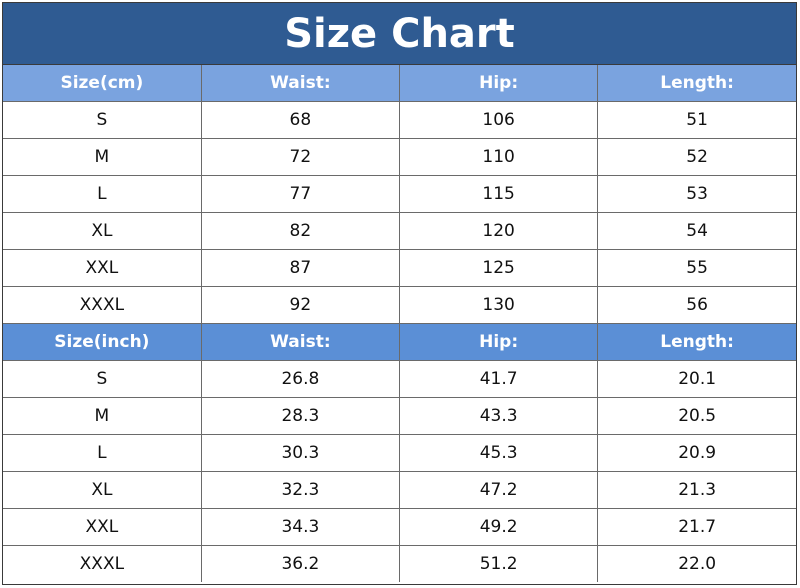 Image resolution: width=800 pixels, height=588 pixels. What do you see at coordinates (696, 342) in the screenshot?
I see `inch-header-length: Length:` at bounding box center [696, 342].